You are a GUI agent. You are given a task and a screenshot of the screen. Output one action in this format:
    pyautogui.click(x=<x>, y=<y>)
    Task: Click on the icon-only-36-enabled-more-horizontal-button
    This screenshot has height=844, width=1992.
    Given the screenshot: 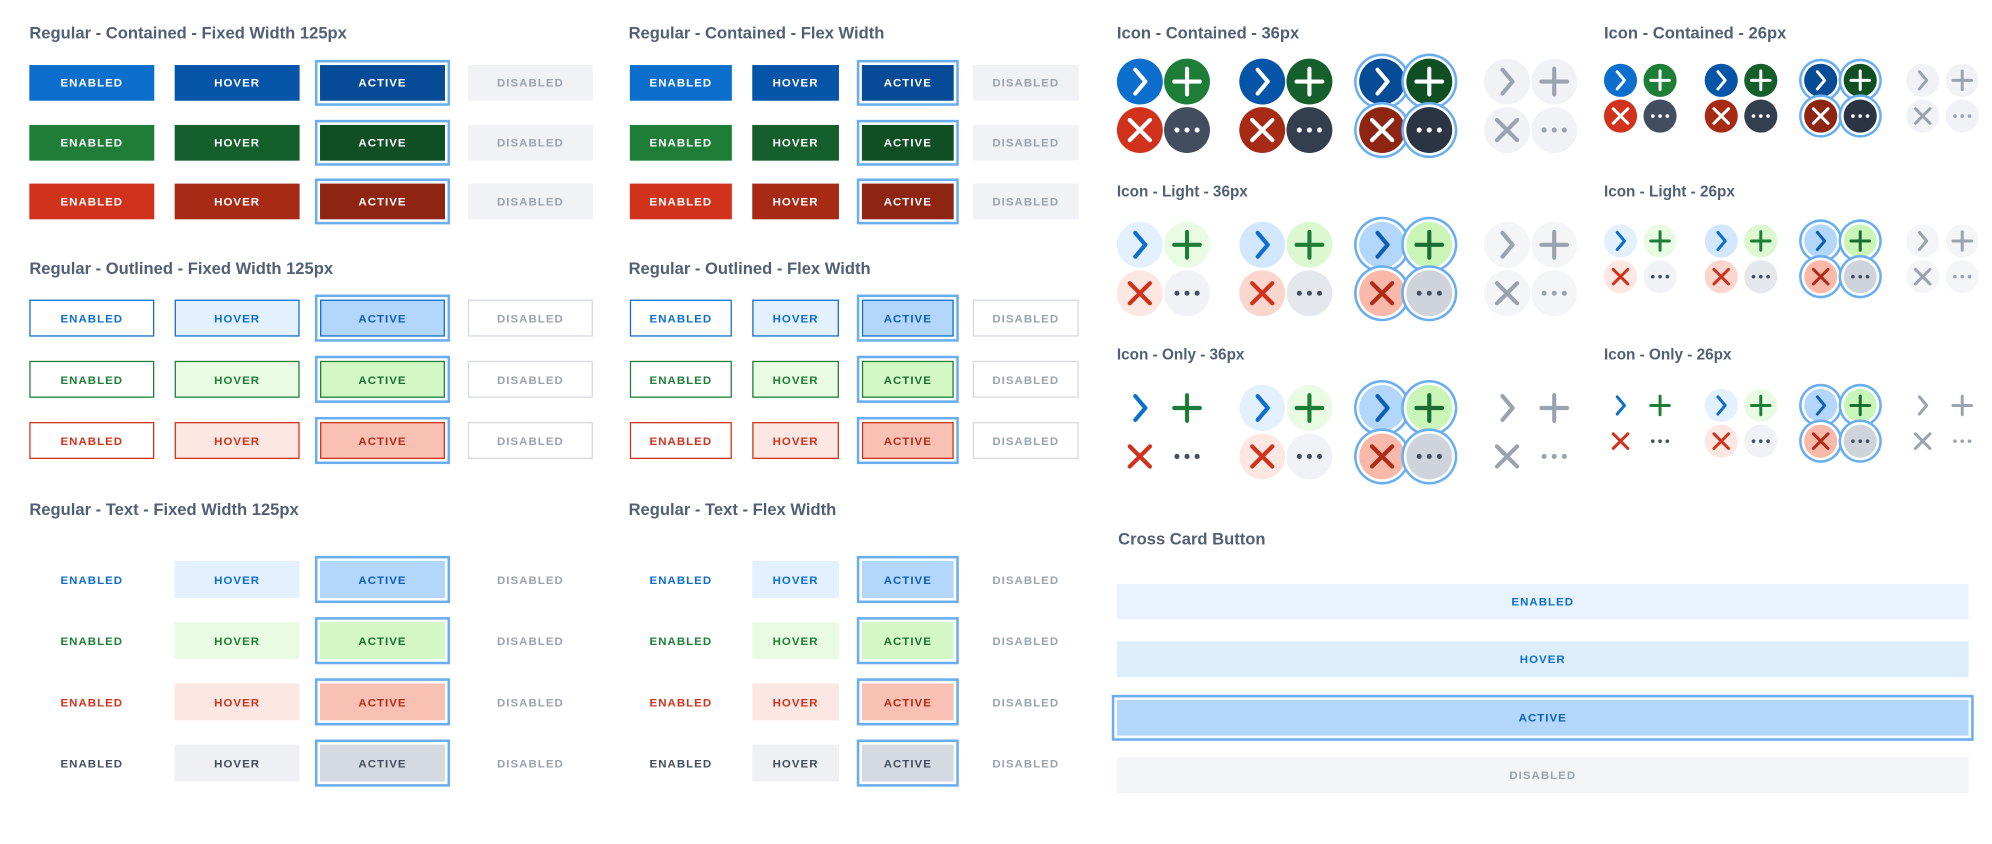 What is the action you would take?
    pyautogui.click(x=1187, y=457)
    